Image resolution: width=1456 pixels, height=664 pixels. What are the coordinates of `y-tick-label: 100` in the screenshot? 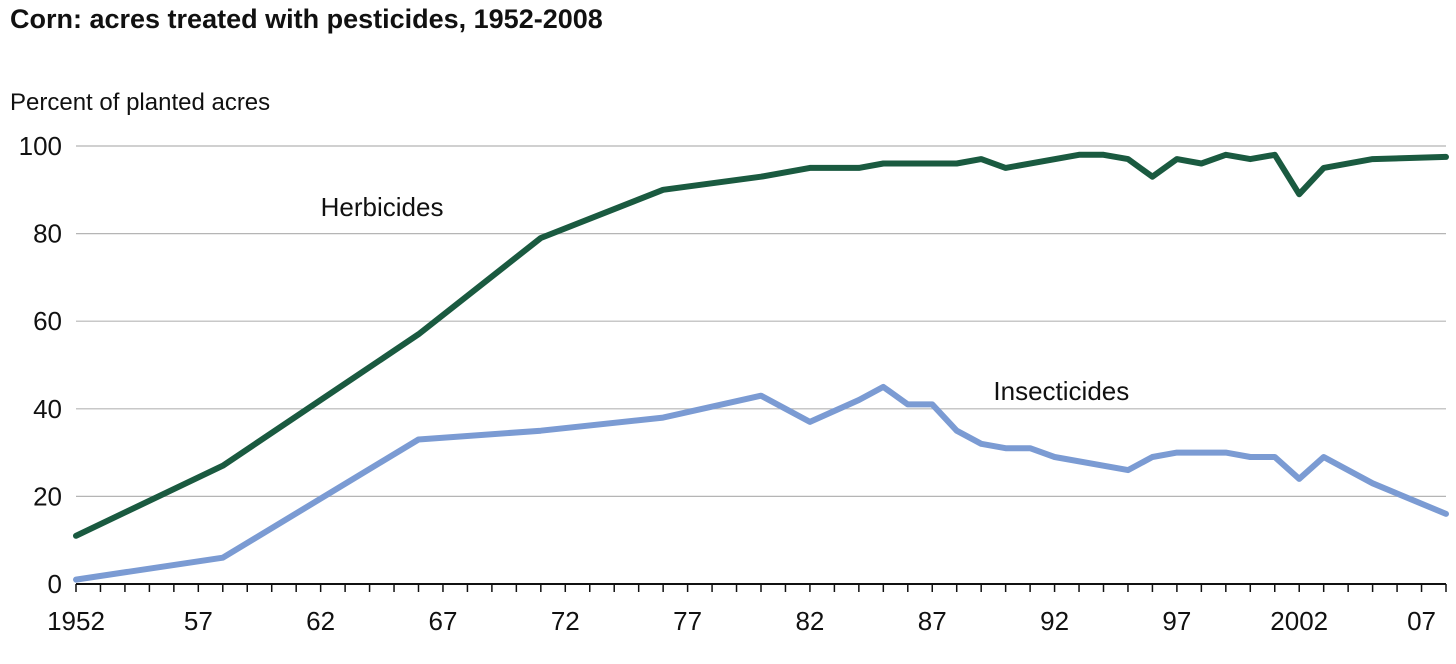 It's located at (40, 146).